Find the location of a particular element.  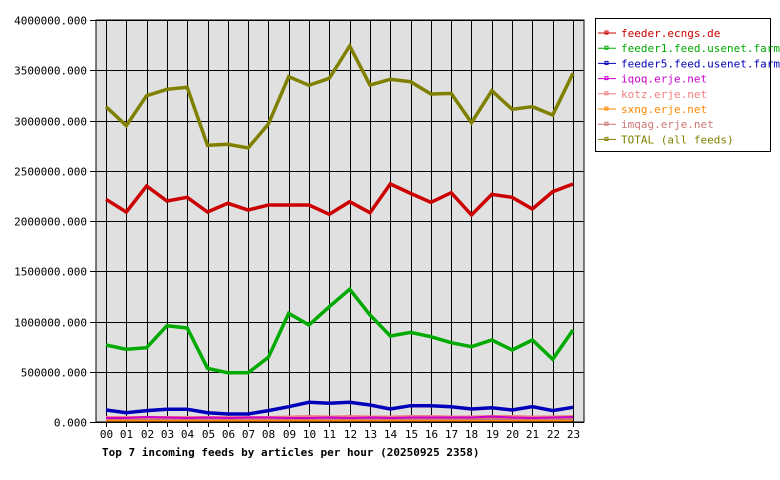

x-tick-label: 18 is located at coordinates (471, 434).